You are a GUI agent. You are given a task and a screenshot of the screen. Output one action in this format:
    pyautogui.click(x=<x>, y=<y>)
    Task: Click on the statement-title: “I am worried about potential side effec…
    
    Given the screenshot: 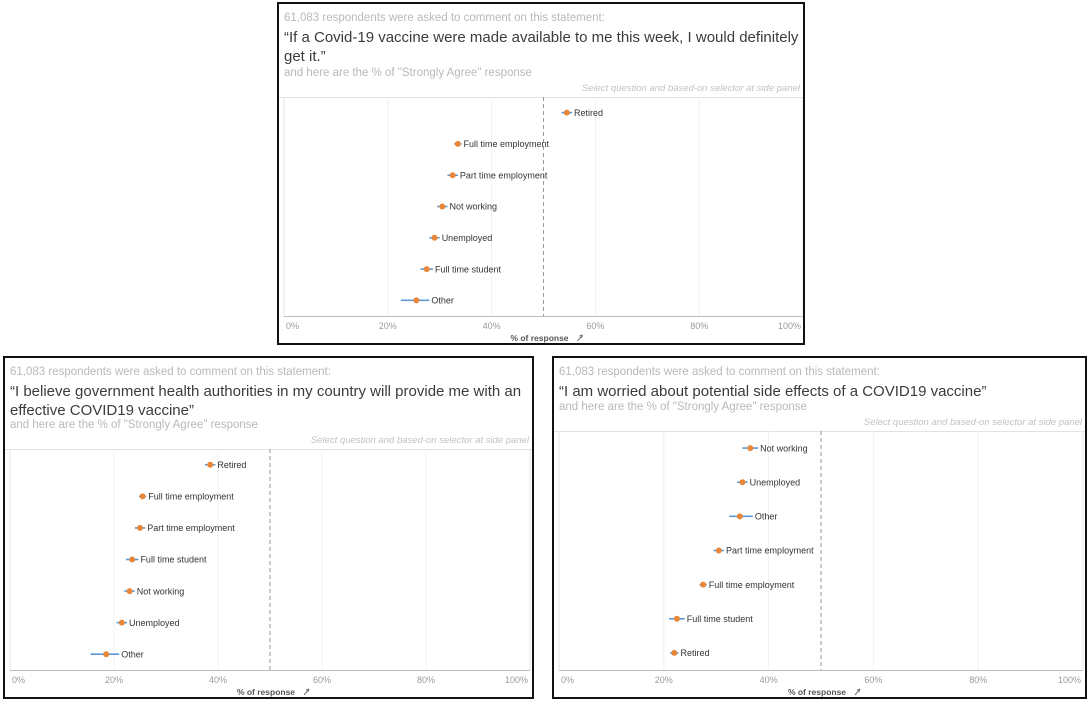 What is the action you would take?
    pyautogui.click(x=773, y=391)
    